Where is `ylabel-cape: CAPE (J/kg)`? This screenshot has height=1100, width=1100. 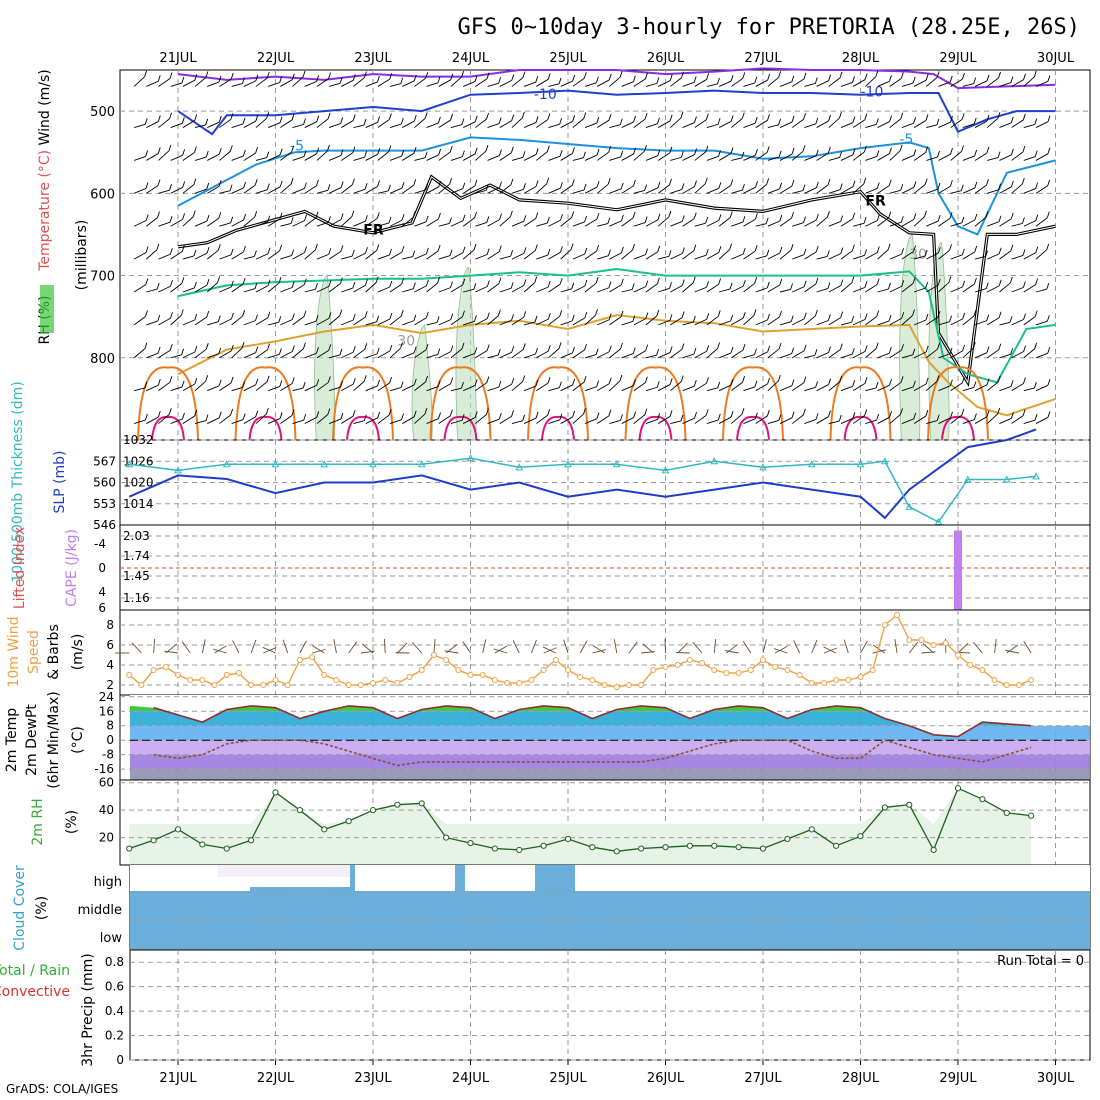
ylabel-cape: CAPE (J/kg) is located at coordinates (72, 568).